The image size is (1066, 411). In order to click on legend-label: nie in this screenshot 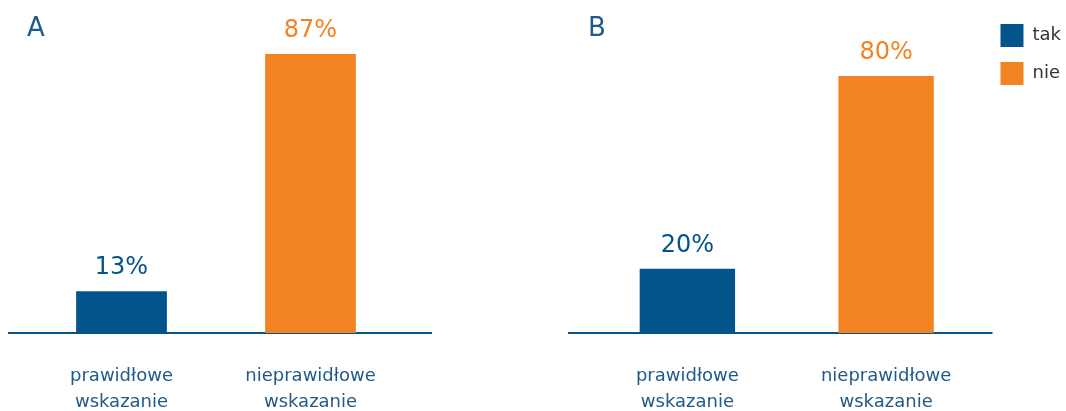, I will do `click(1046, 72)`.